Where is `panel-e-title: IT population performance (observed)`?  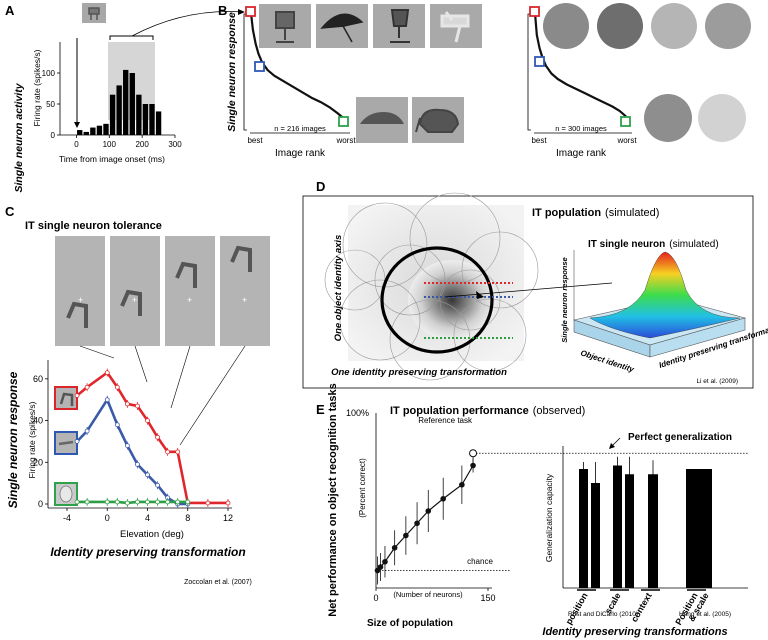
panel-e-title: IT population performance (observed) is located at coordinates (487, 411).